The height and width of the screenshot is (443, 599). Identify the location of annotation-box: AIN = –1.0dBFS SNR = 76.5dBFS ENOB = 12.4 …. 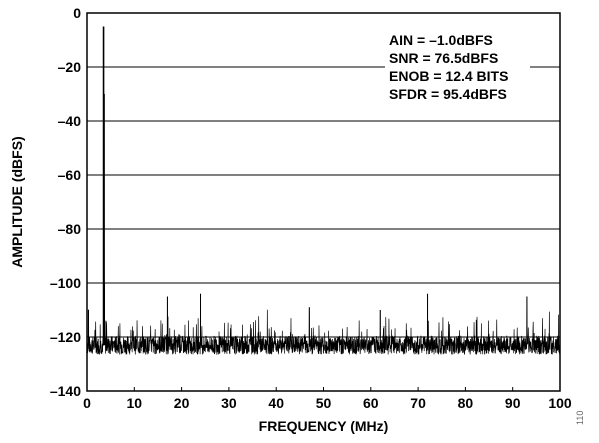
(457, 69).